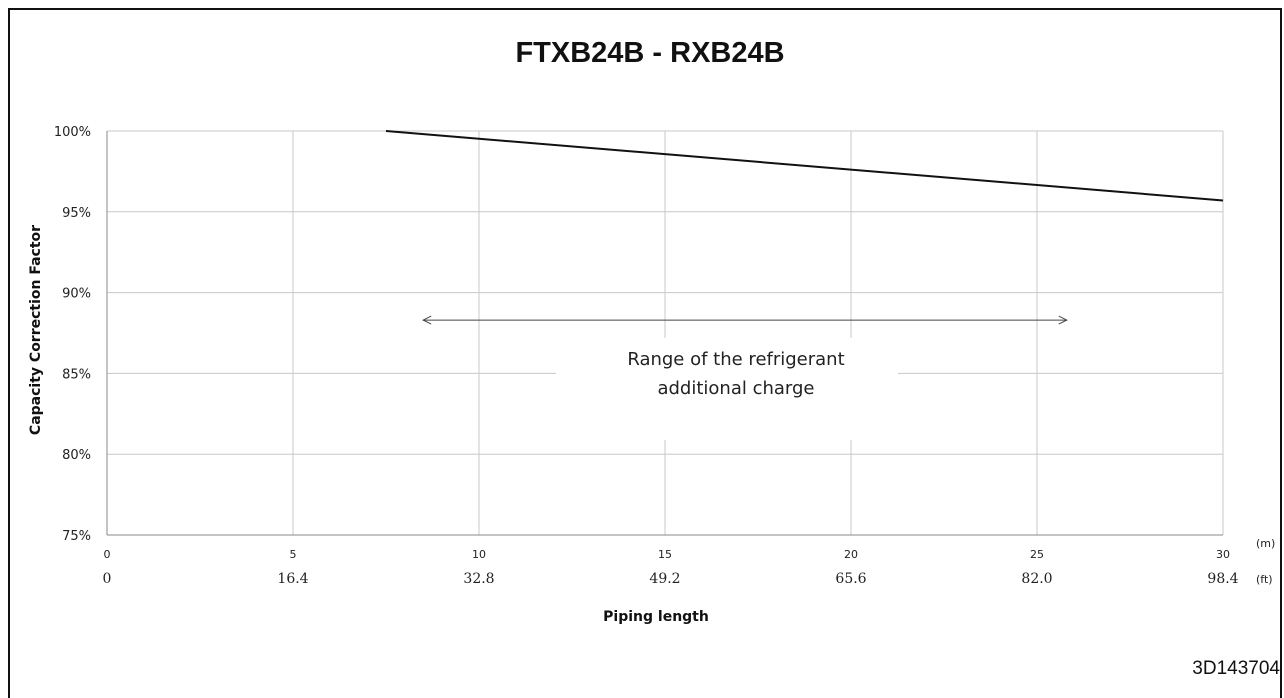 The height and width of the screenshot is (698, 1284). What do you see at coordinates (649, 53) in the screenshot?
I see `chart-title: FTXB24B - RXB24B` at bounding box center [649, 53].